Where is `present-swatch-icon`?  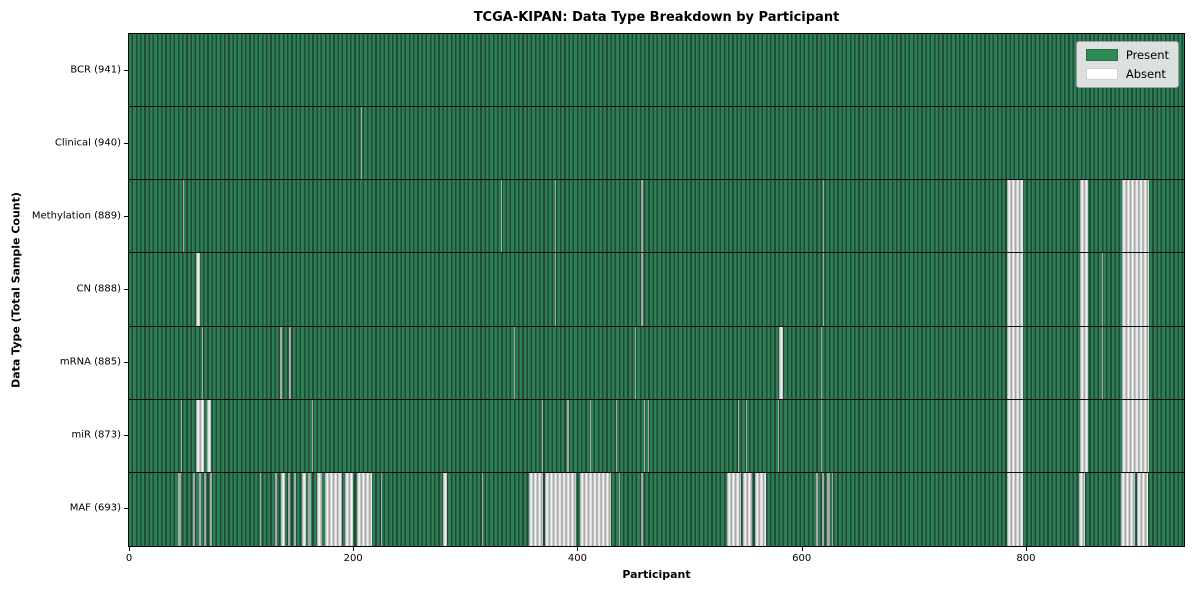
present-swatch-icon is located at coordinates (1101, 55).